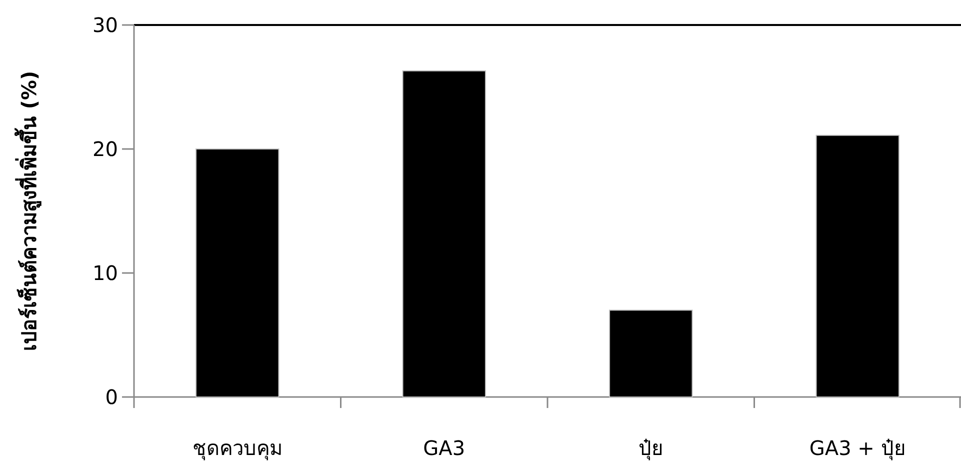  What do you see at coordinates (105, 273) in the screenshot?
I see `y-tick-label: 10` at bounding box center [105, 273].